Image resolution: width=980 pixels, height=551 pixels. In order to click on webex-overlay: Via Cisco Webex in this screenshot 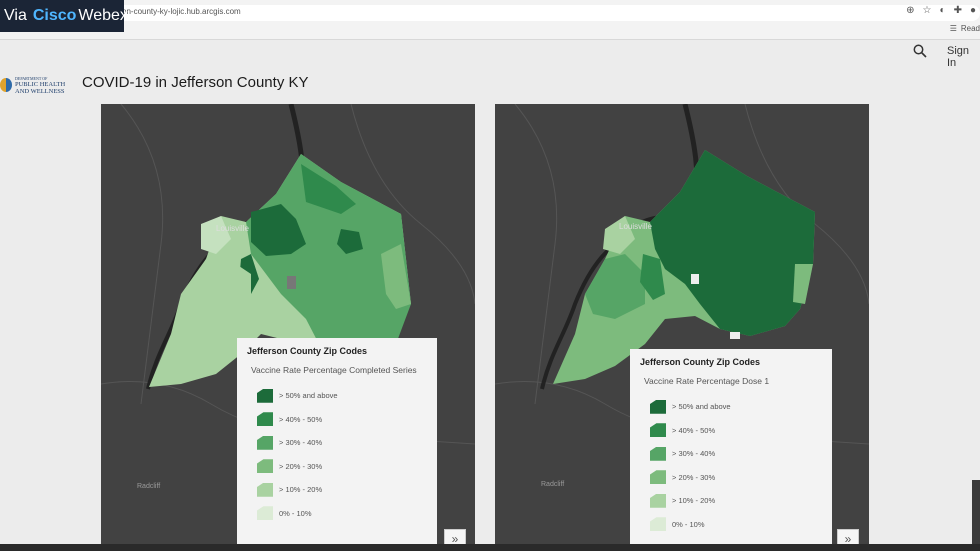, I will do `click(64, 16)`.